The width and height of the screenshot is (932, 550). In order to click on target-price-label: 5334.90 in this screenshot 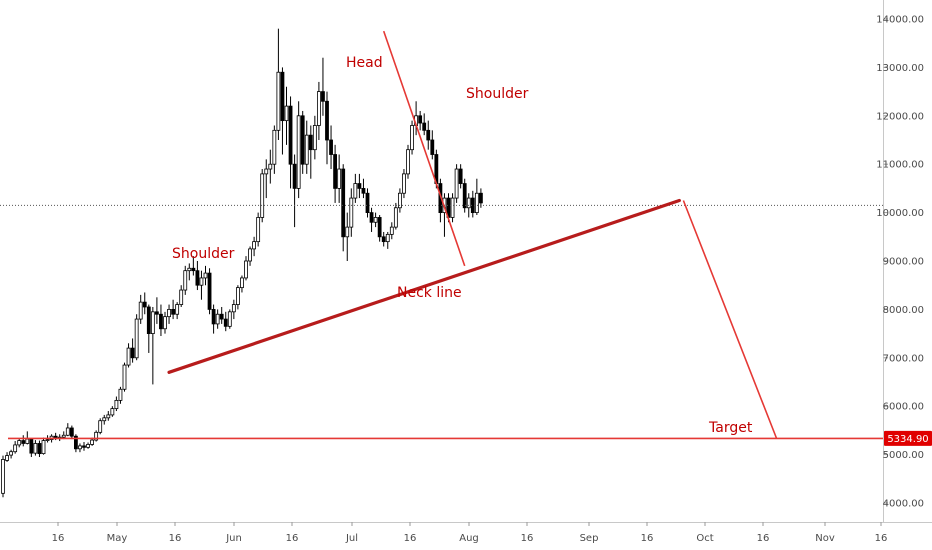, I will do `click(907, 439)`.